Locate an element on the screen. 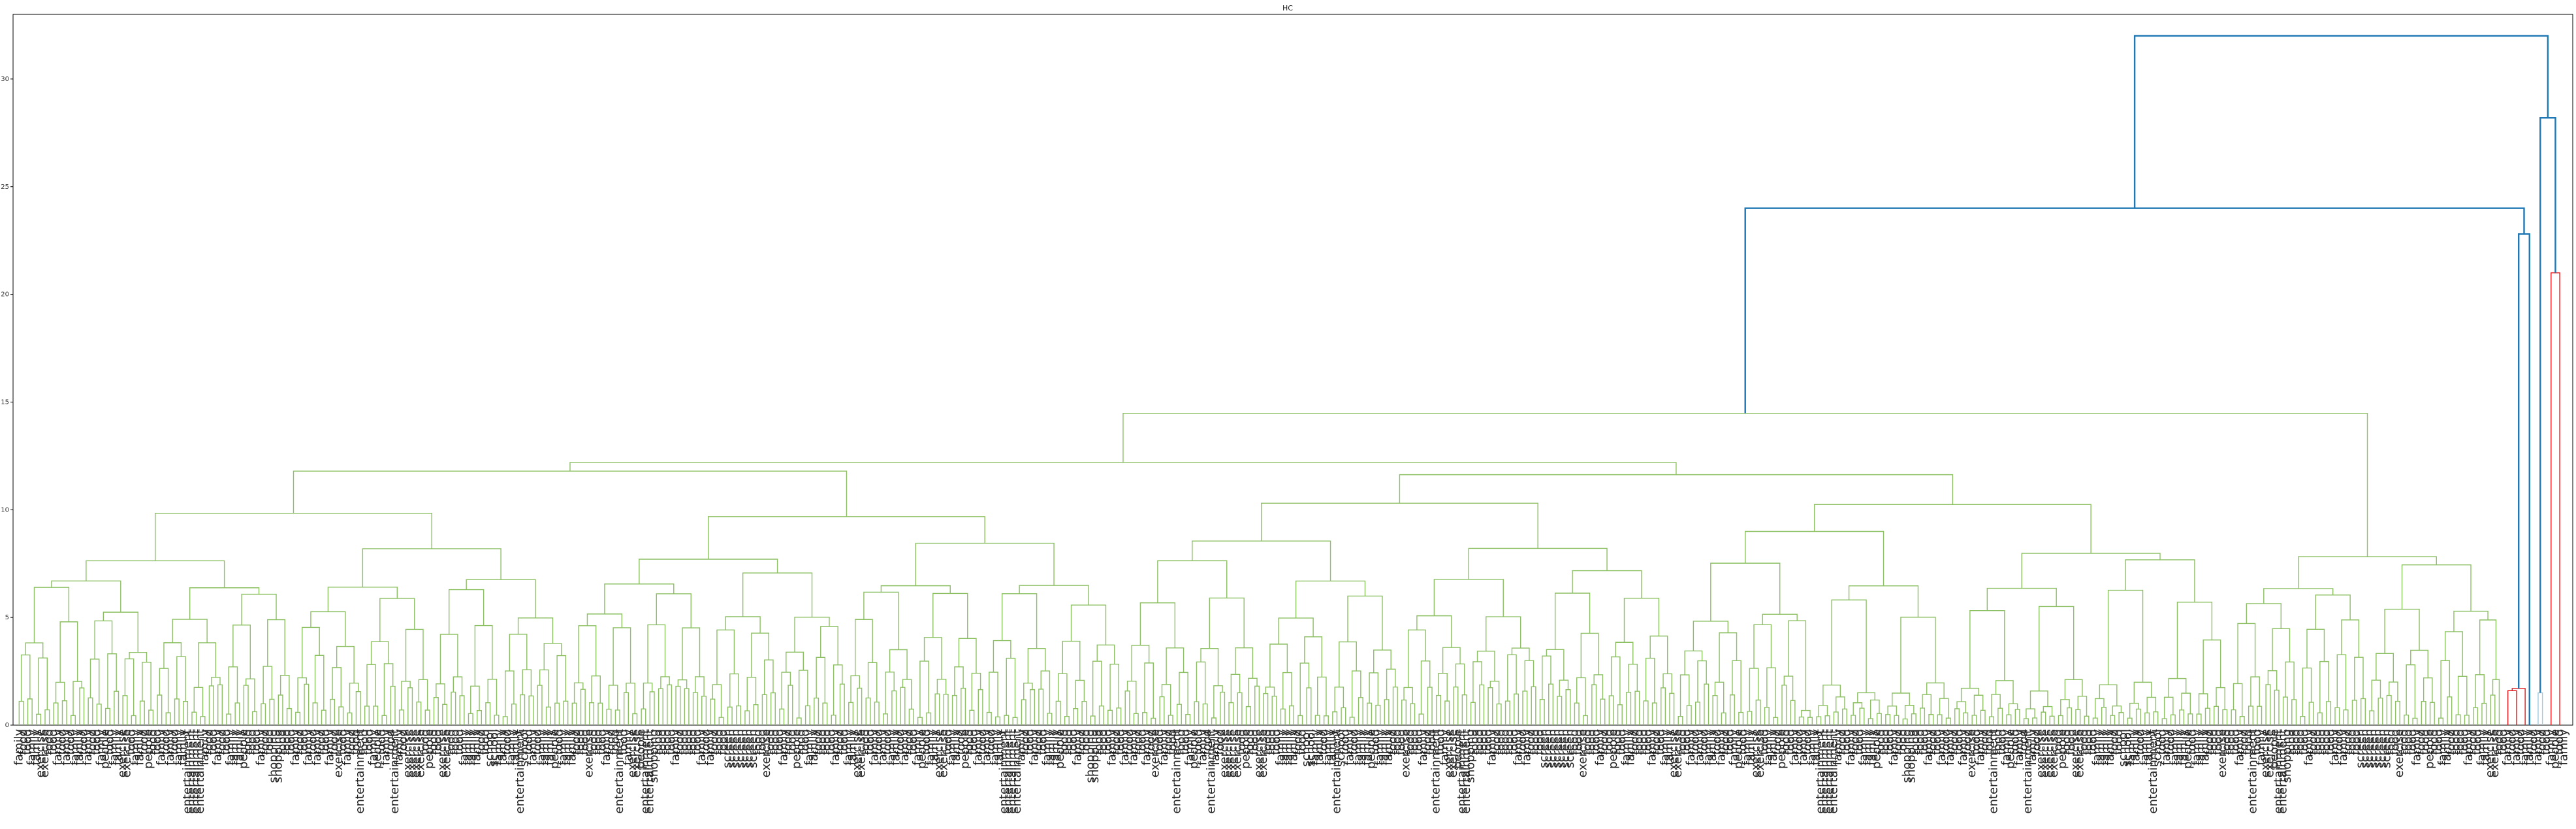  leaf-label: shopping is located at coordinates (654, 756).